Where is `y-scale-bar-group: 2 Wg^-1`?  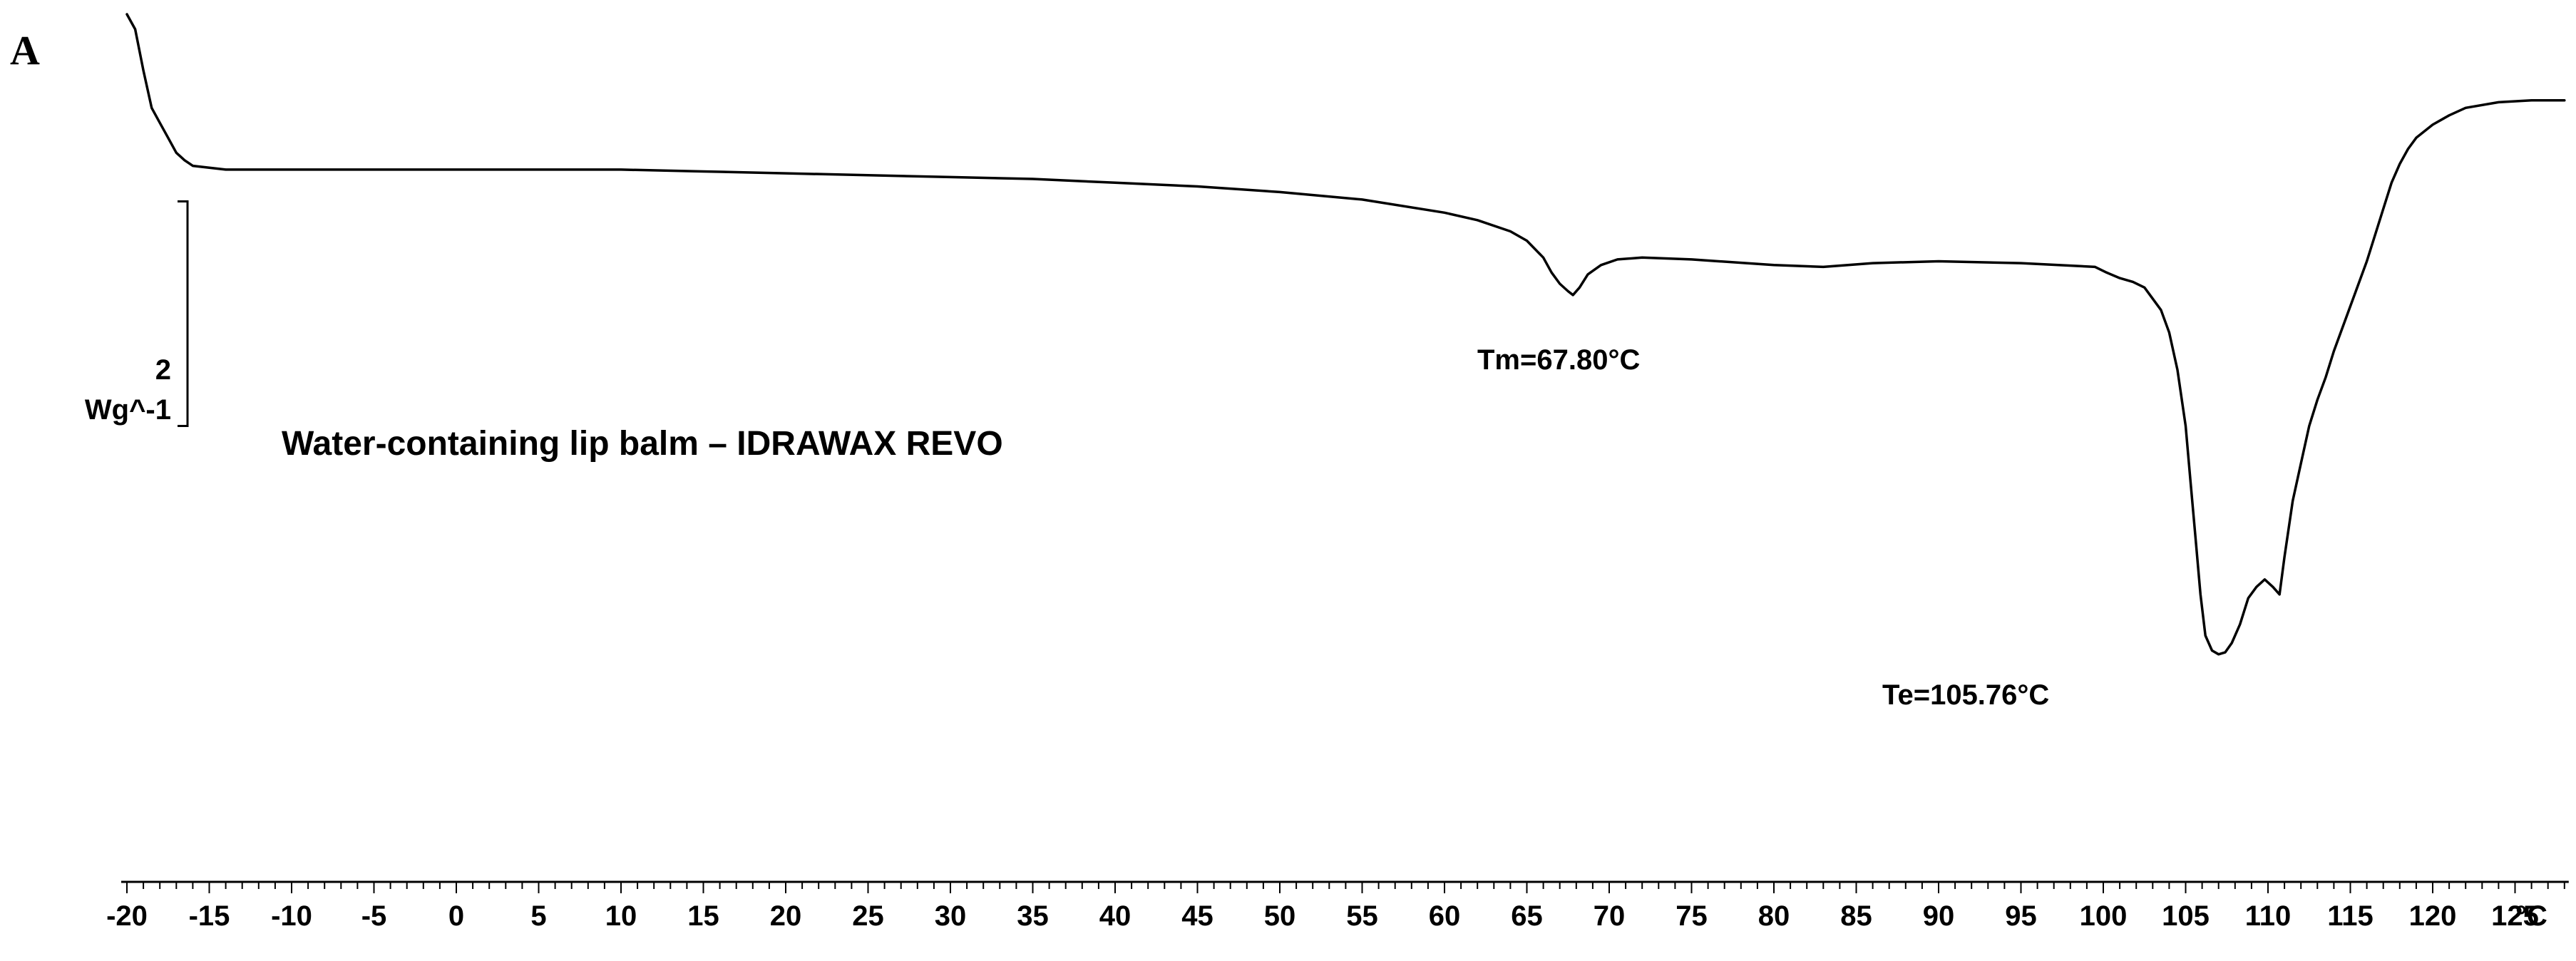 y-scale-bar-group: 2 Wg^-1 is located at coordinates (137, 313).